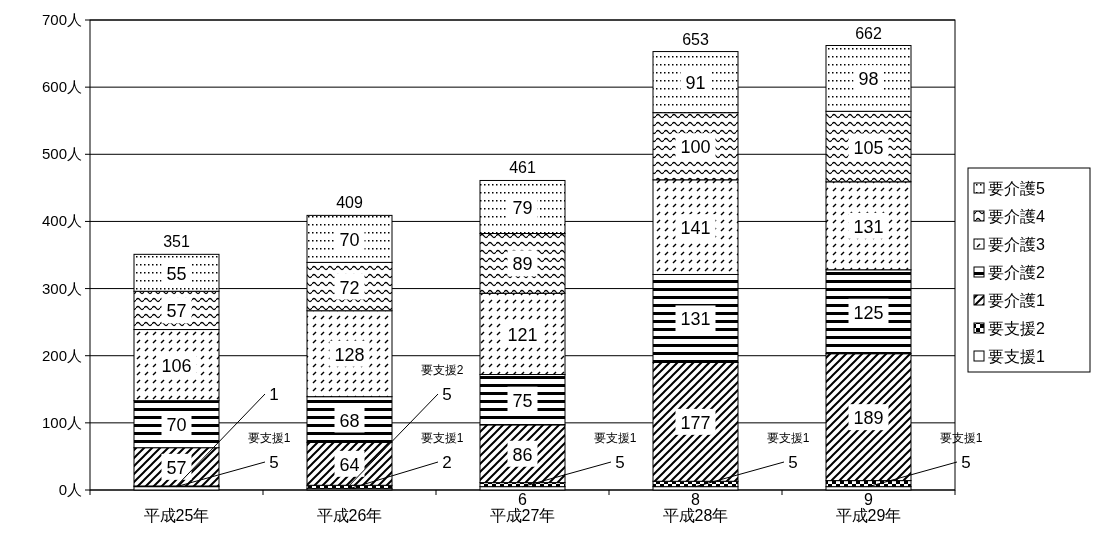 This screenshot has height=533, width=1094. What do you see at coordinates (1016, 300) in the screenshot?
I see `legend-label: 要介護1` at bounding box center [1016, 300].